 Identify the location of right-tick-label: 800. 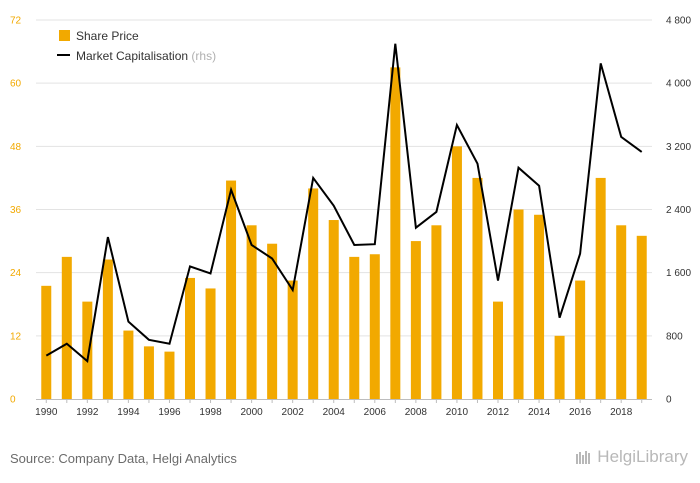
(674, 336).